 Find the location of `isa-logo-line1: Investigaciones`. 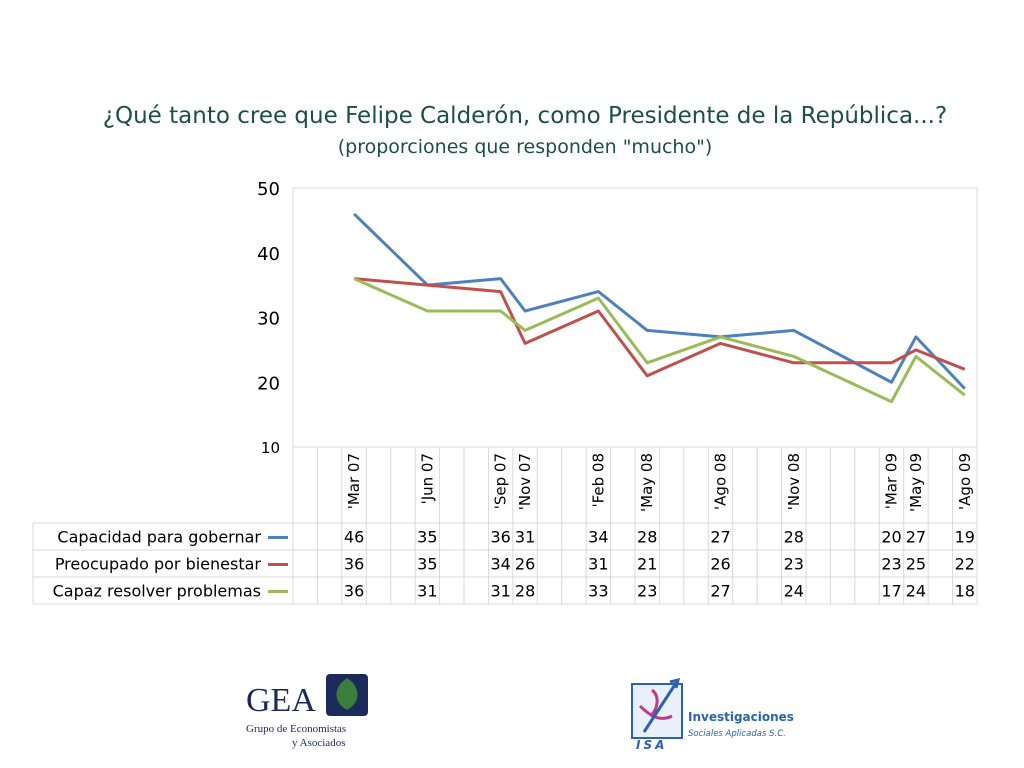

isa-logo-line1: Investigaciones is located at coordinates (741, 717).